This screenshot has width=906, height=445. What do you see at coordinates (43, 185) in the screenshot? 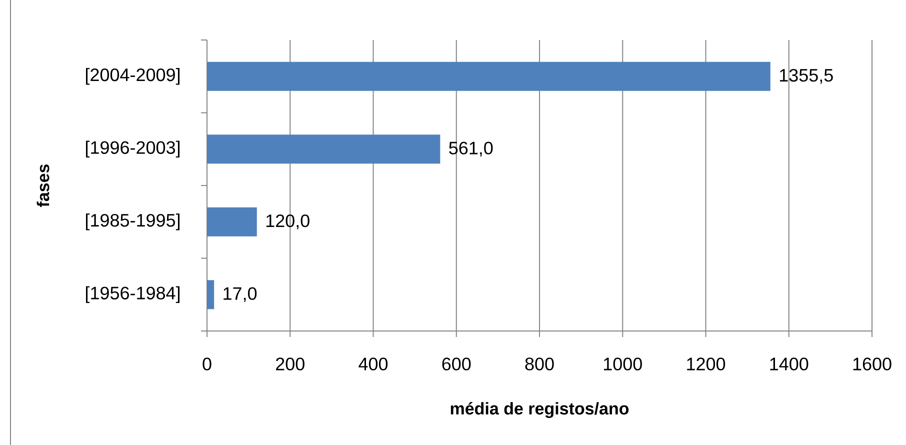
I see `y-axis-title: fases` at bounding box center [43, 185].